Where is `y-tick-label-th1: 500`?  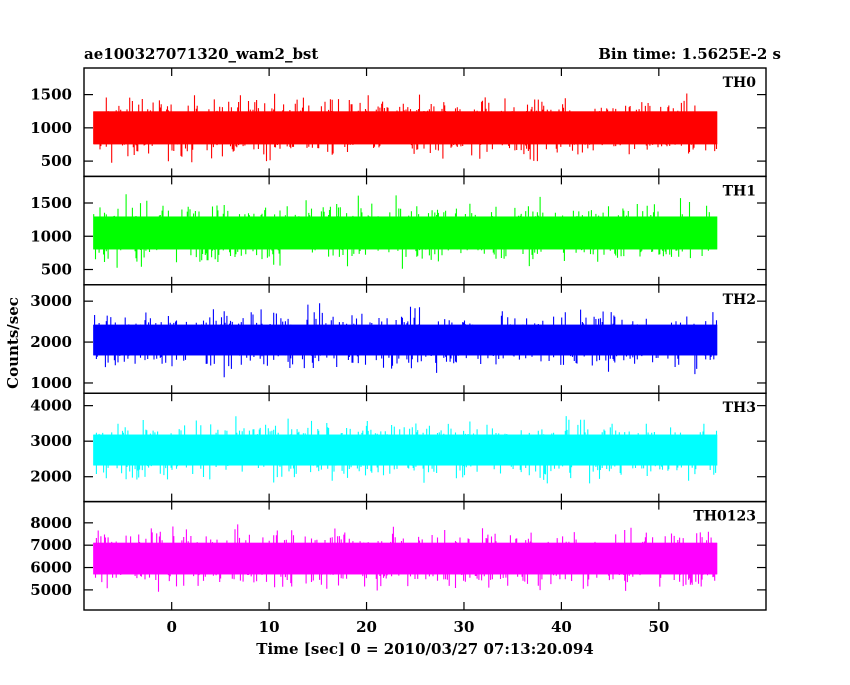 y-tick-label-th1: 500 is located at coordinates (56, 270).